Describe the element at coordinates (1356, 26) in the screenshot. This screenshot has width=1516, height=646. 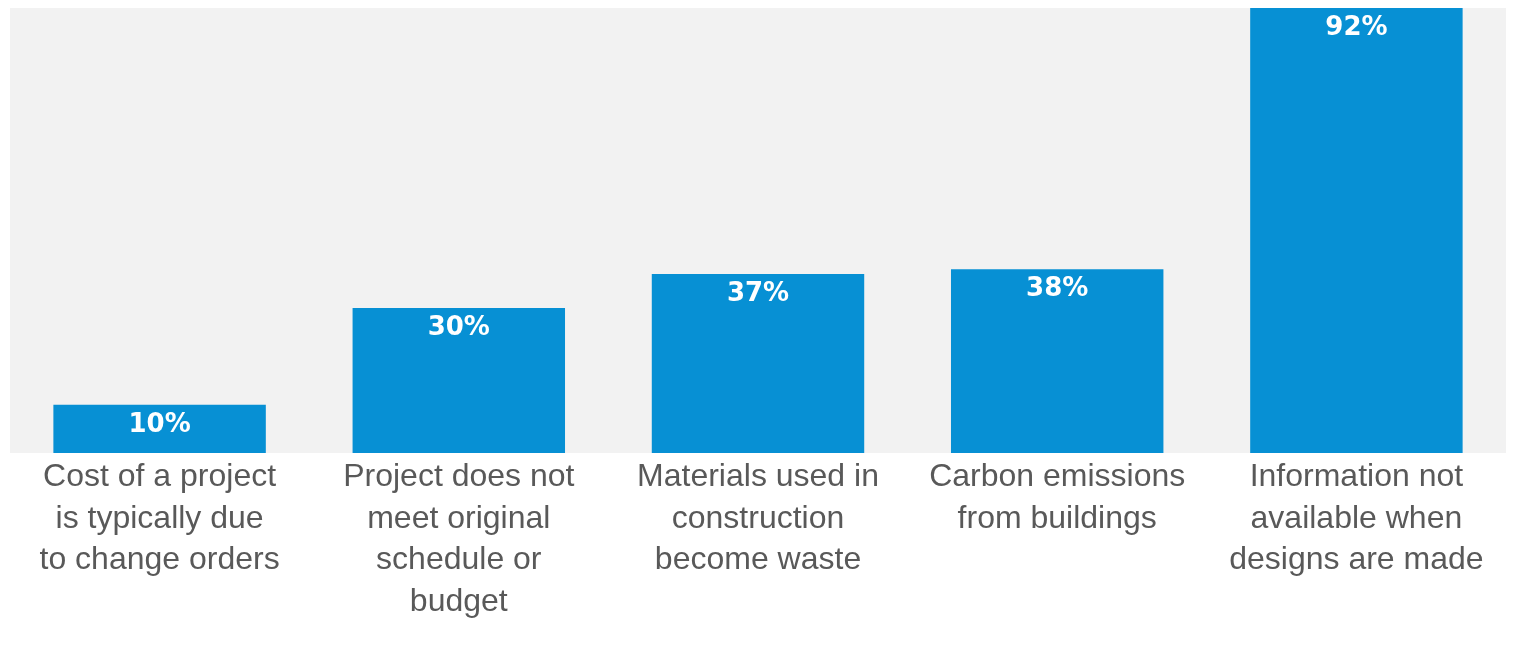
I see `data-label: 92%` at that location.